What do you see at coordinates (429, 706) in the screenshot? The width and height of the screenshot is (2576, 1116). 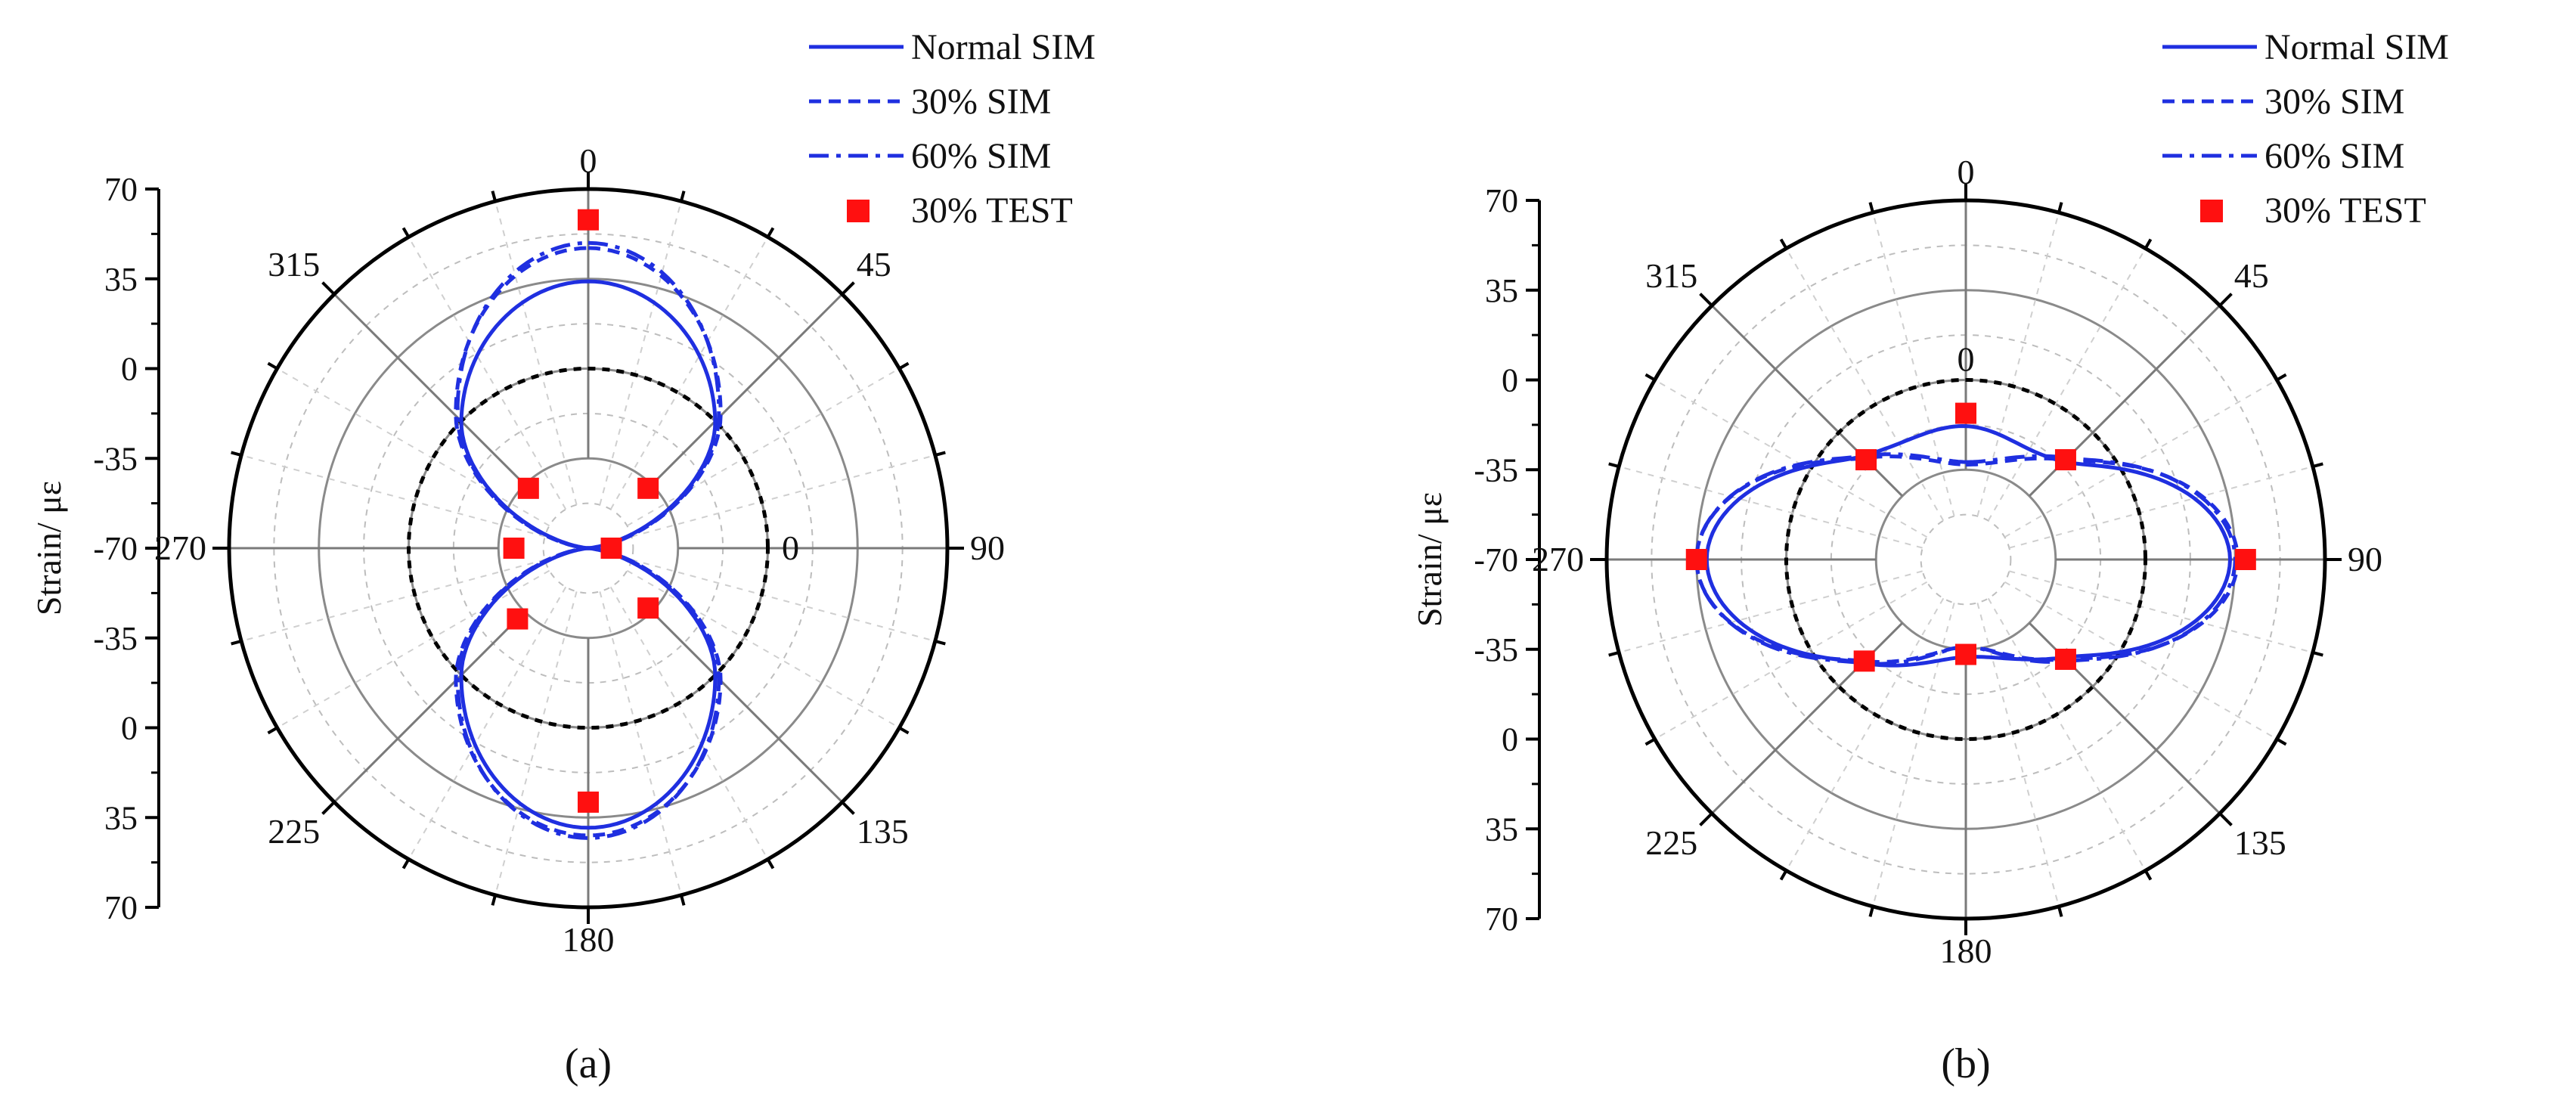 I see `major-grid-spoke` at bounding box center [429, 706].